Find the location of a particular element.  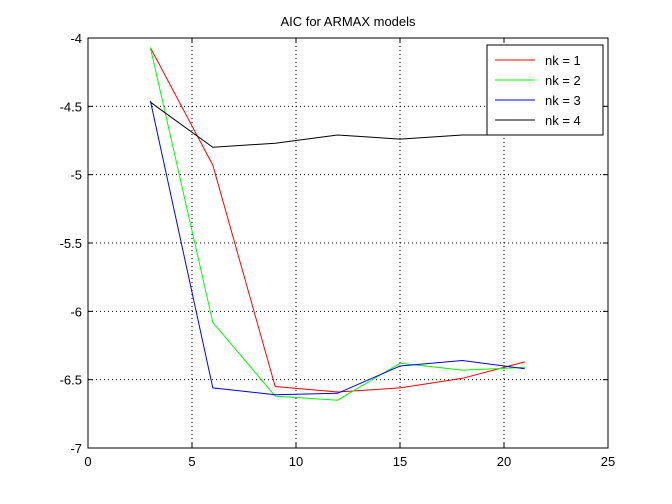

y-tick-label: -6 is located at coordinates (76, 311).